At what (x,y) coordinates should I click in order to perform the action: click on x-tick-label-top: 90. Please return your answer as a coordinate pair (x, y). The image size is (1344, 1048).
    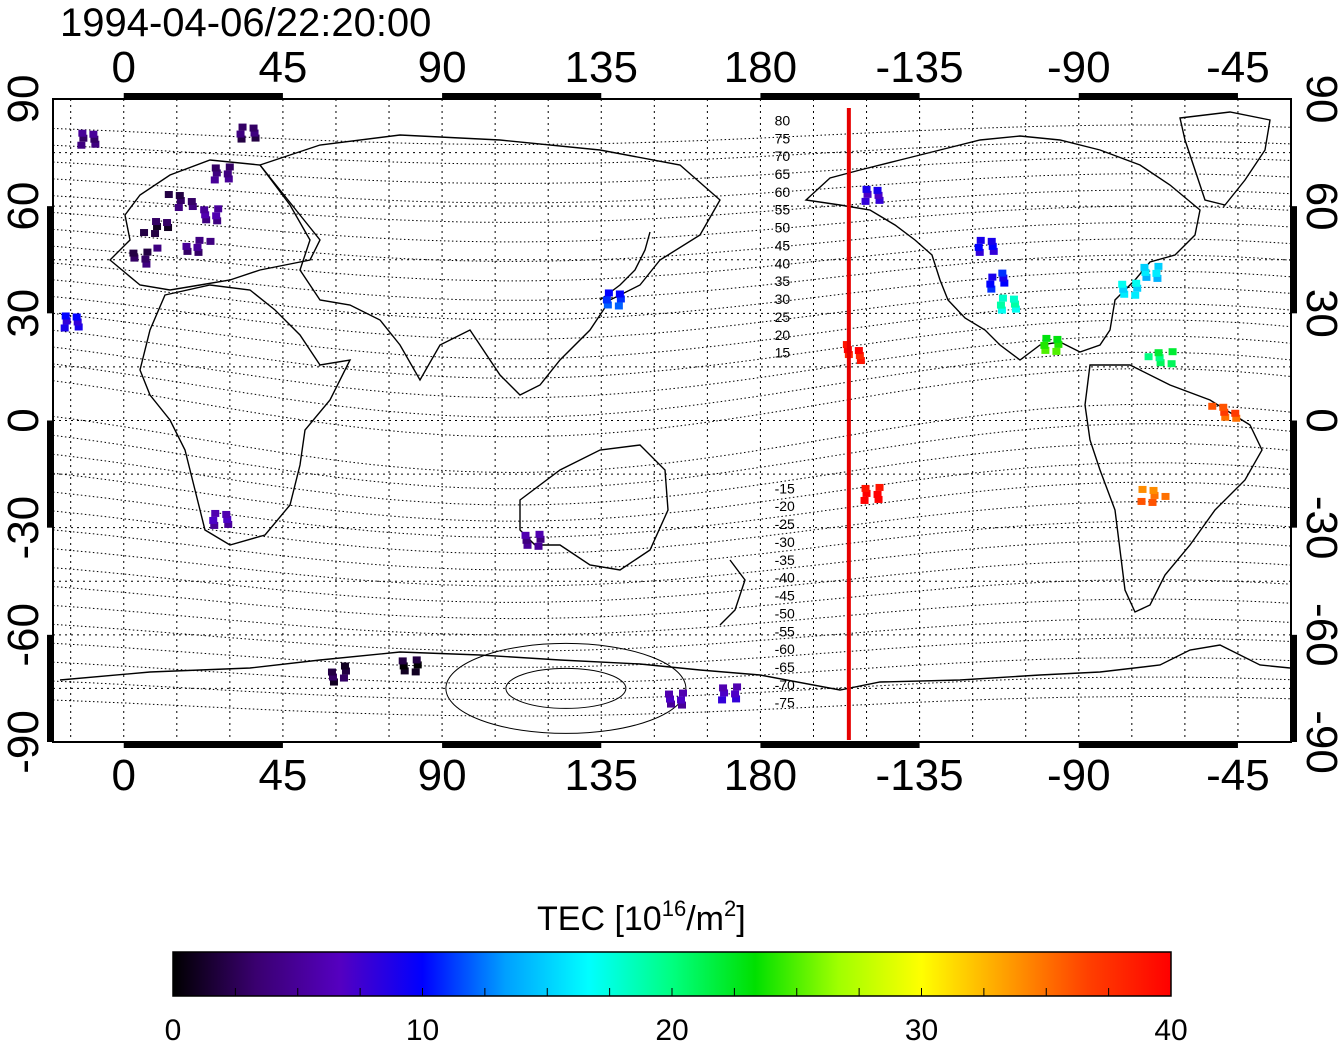
    Looking at the image, I should click on (442, 67).